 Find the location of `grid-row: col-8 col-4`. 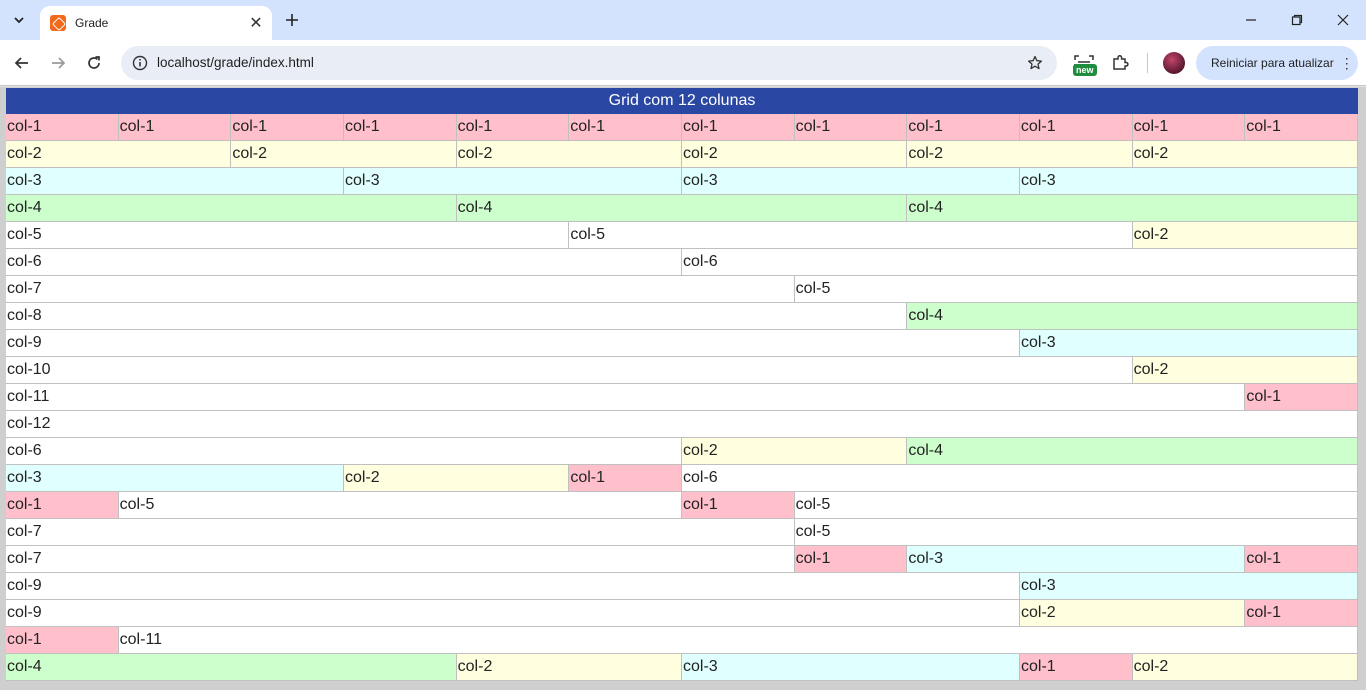

grid-row: col-8 col-4 is located at coordinates (682, 316).